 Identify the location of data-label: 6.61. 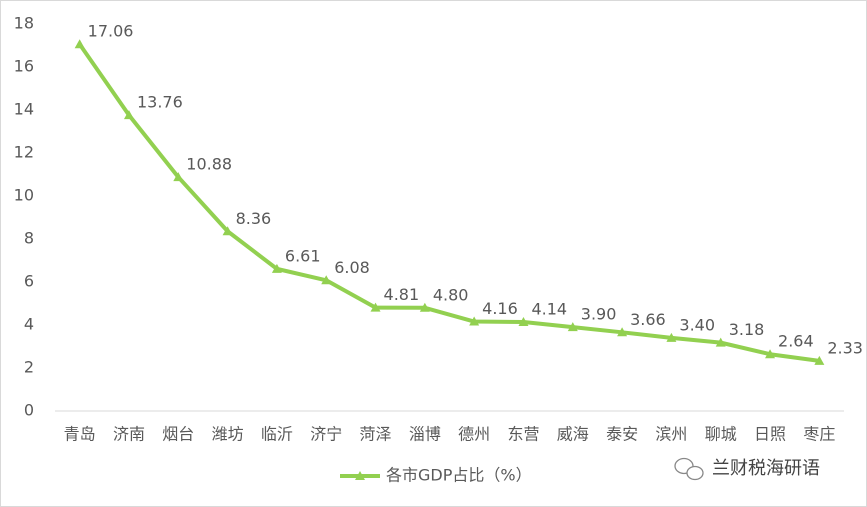
(303, 255).